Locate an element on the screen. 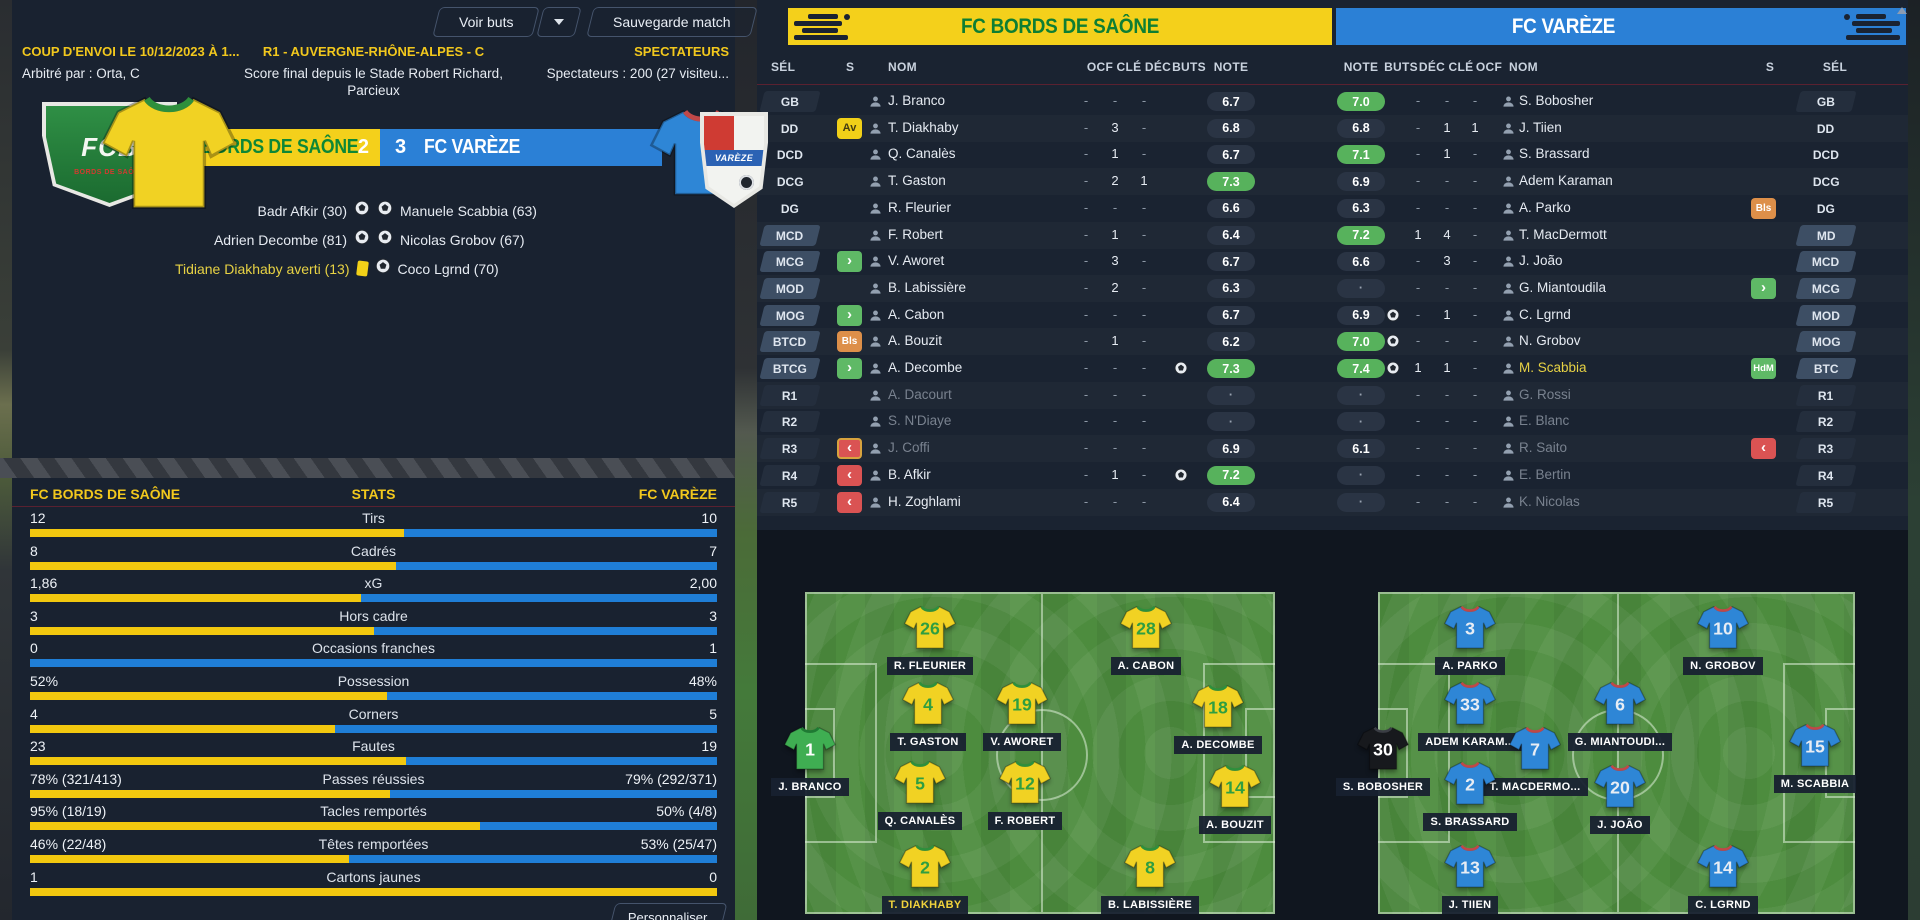 This screenshot has height=920, width=1920. position-tag: GB is located at coordinates (1826, 101).